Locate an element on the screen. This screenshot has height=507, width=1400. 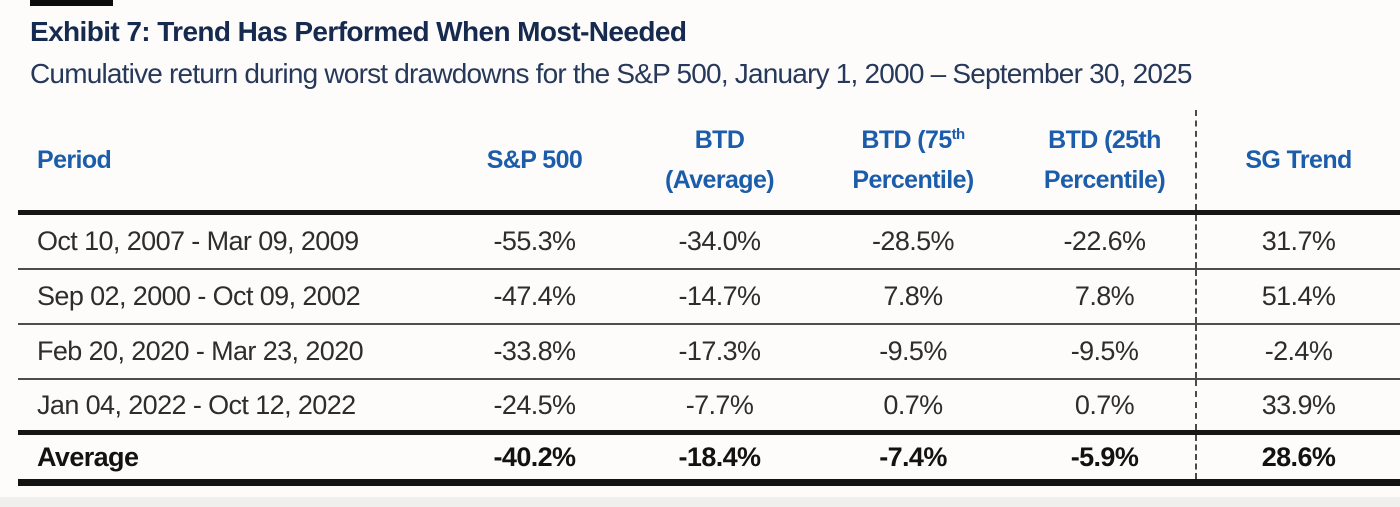
header-btd-75th-line1: BTD (75th is located at coordinates (913, 140).